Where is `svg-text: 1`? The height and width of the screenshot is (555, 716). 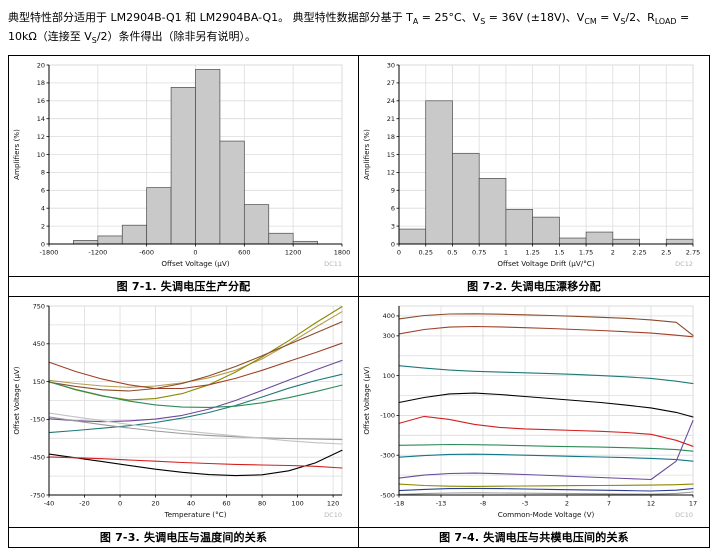 svg-text: 1 is located at coordinates (506, 252).